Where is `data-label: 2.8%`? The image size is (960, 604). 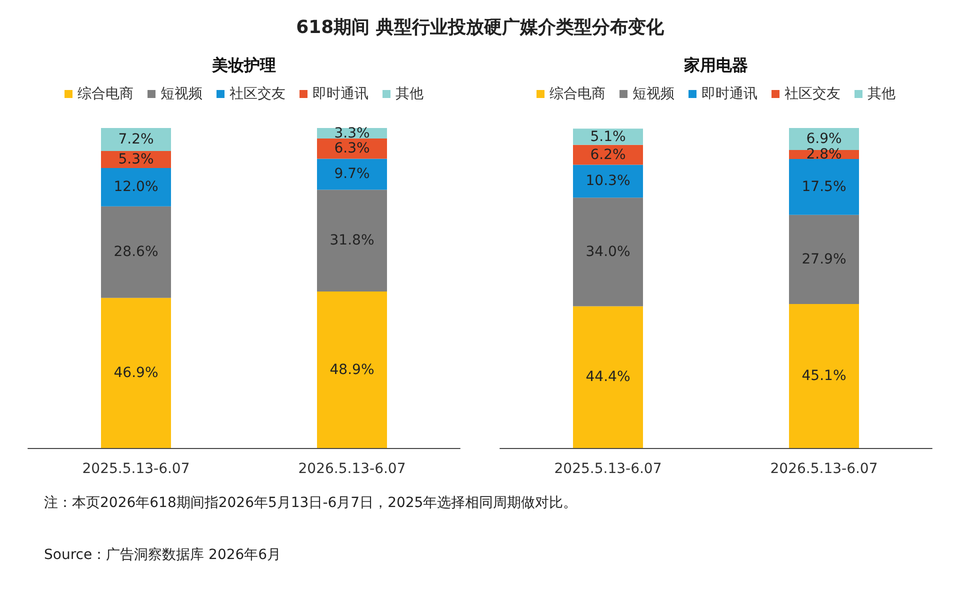 data-label: 2.8% is located at coordinates (824, 154).